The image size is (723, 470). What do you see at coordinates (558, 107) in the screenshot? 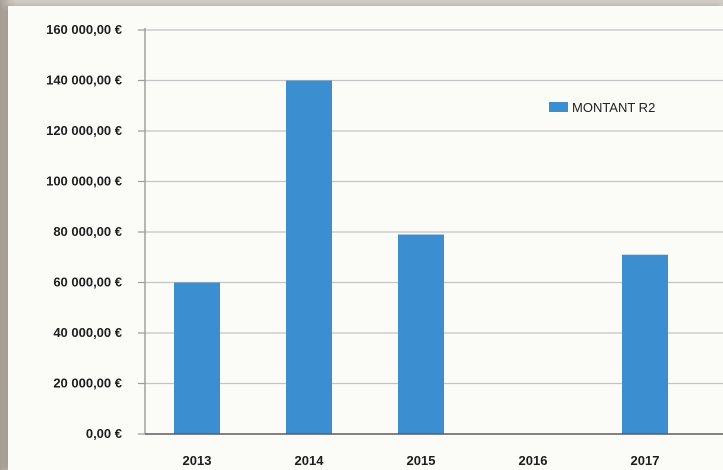
I see `legend-swatch` at bounding box center [558, 107].